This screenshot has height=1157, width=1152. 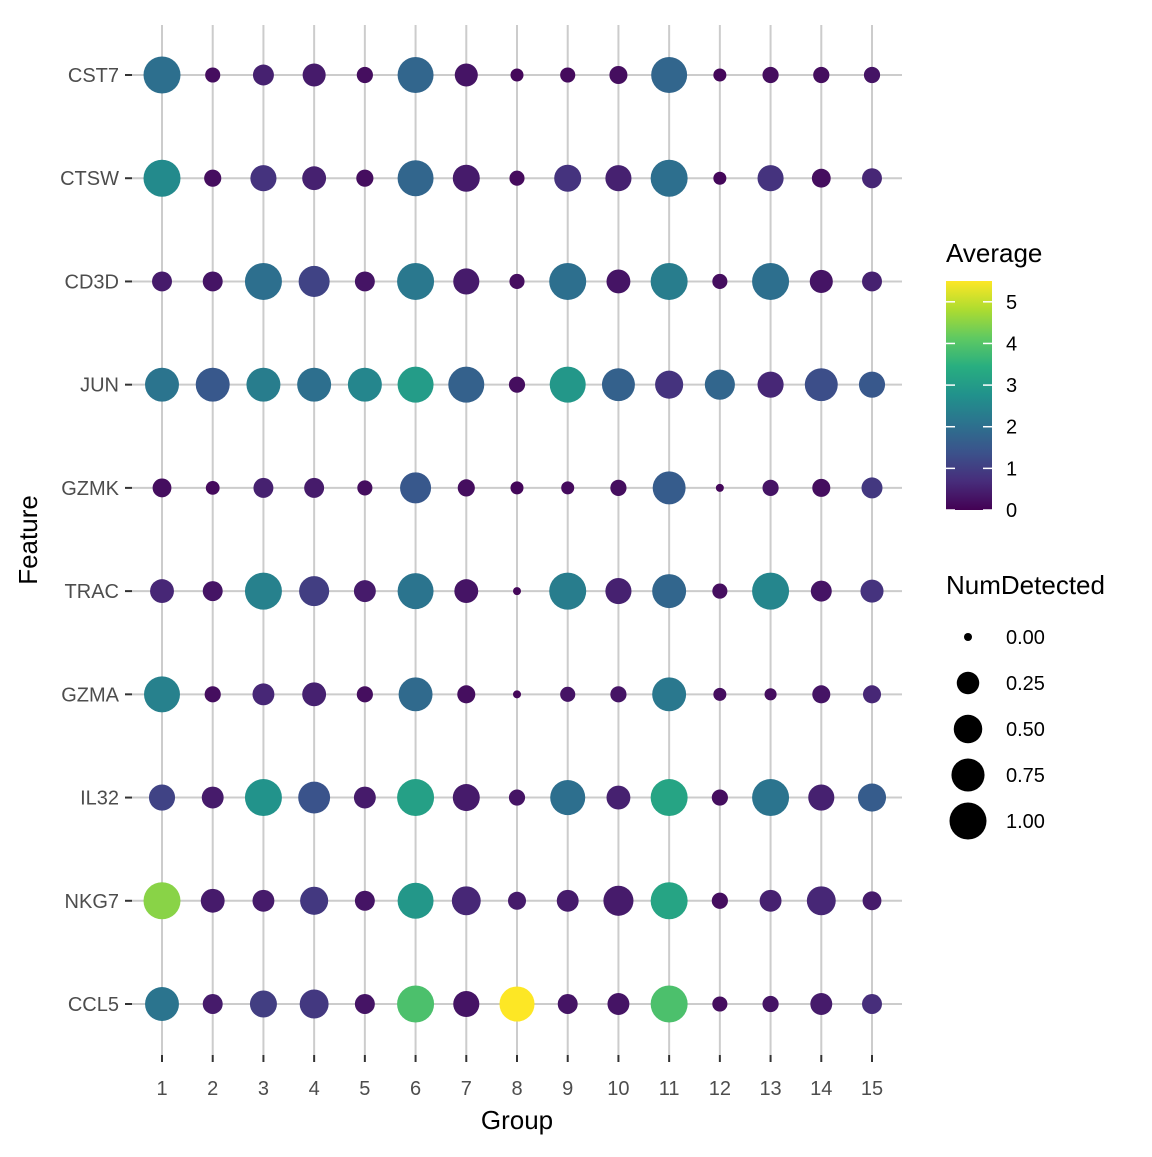 I want to click on x-tick-label: 14, so click(x=821, y=1089).